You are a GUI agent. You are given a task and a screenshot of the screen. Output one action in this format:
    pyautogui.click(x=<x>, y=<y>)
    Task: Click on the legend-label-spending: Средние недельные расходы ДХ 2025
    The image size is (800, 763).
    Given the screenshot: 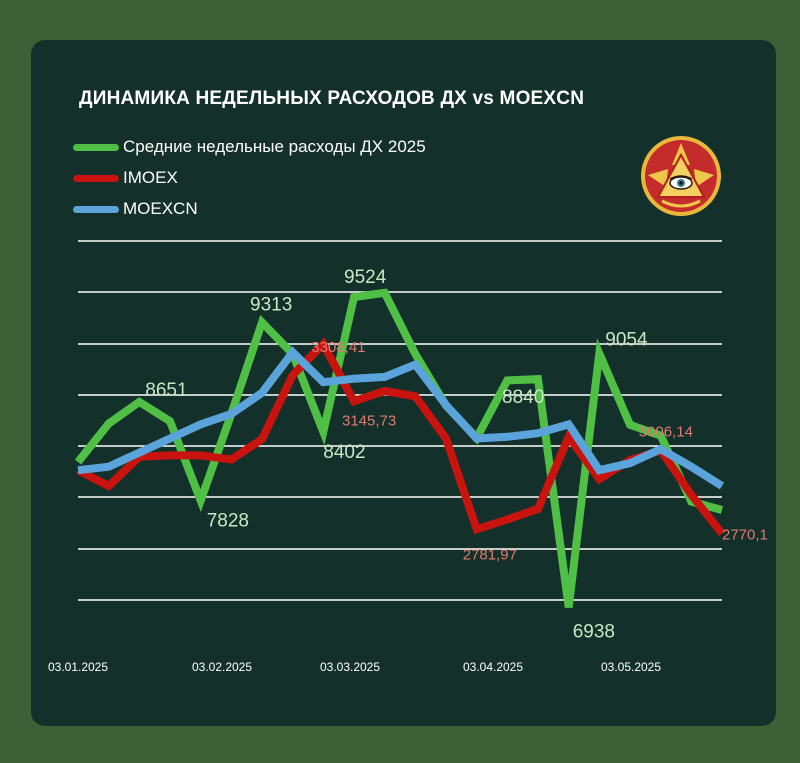 What is the action you would take?
    pyautogui.click(x=274, y=146)
    